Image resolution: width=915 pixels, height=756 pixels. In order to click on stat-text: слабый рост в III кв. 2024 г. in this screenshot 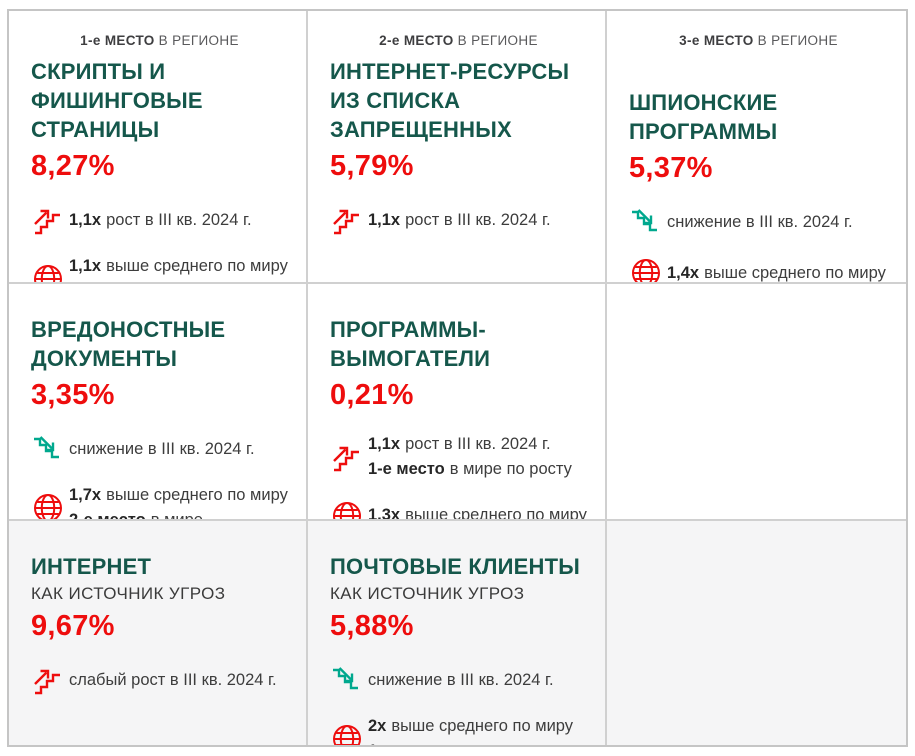, I will do `click(173, 679)`.